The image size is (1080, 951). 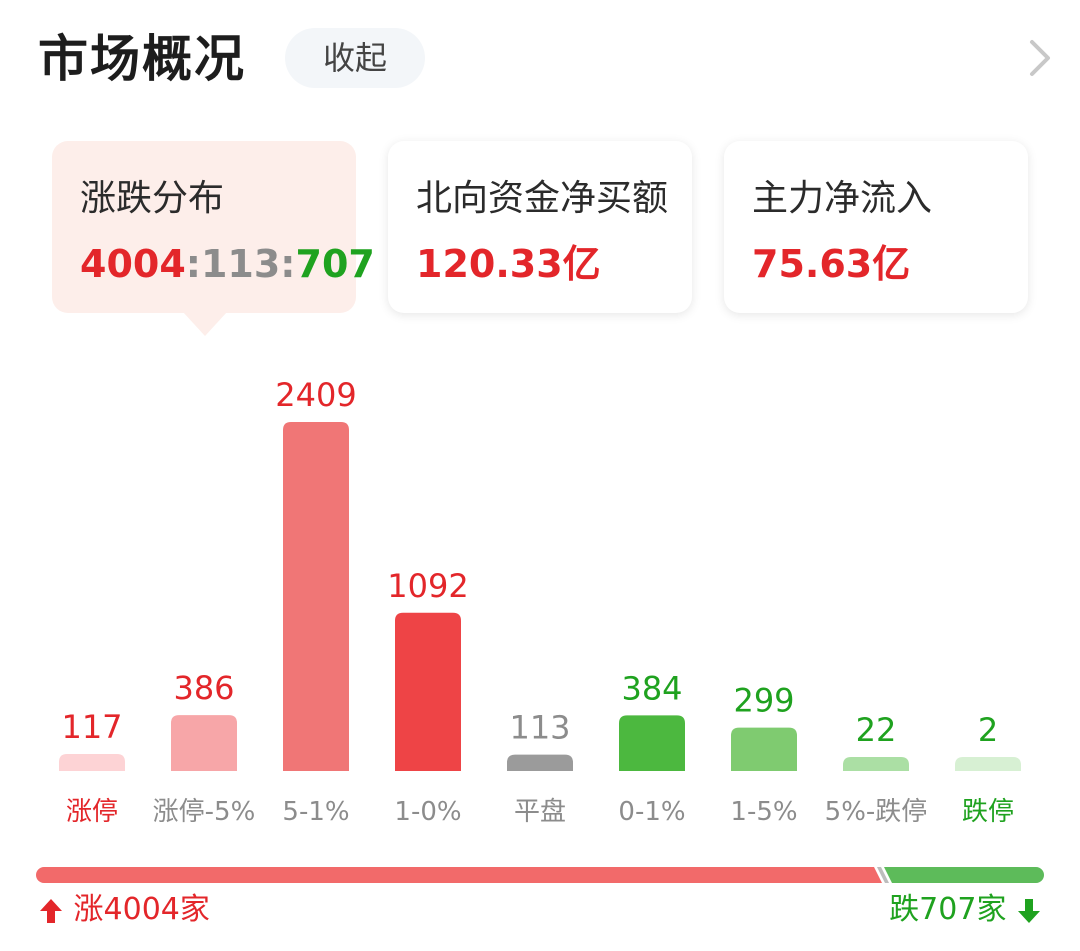 What do you see at coordinates (763, 701) in the screenshot?
I see `bar-value-label: 299` at bounding box center [763, 701].